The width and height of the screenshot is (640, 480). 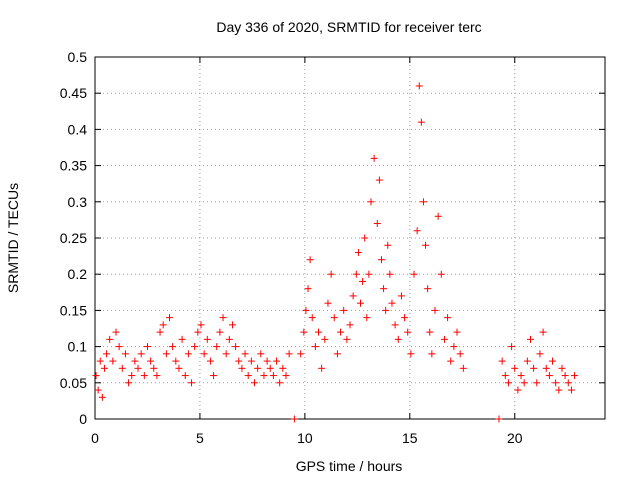 What do you see at coordinates (78, 57) in the screenshot?
I see `y-tick-label: 0.5` at bounding box center [78, 57].